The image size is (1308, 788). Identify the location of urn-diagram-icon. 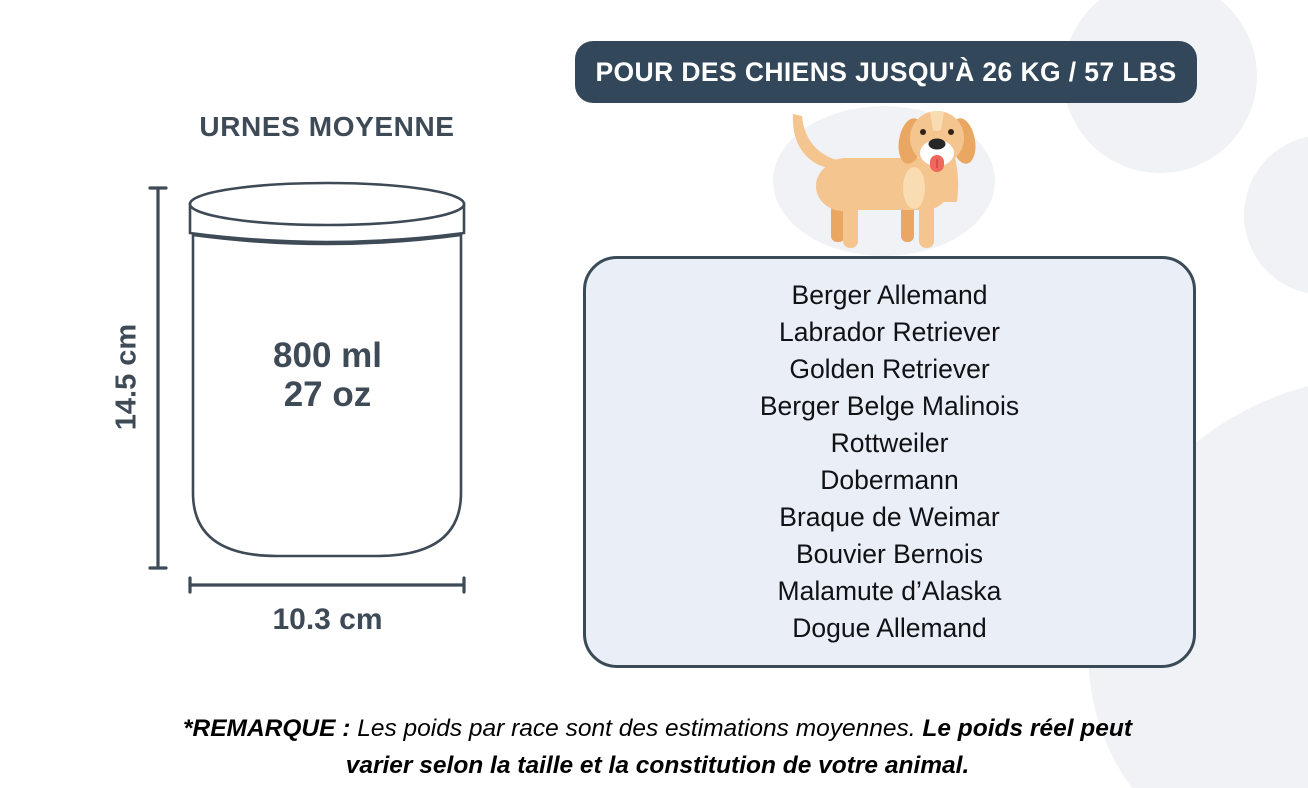
(307, 387).